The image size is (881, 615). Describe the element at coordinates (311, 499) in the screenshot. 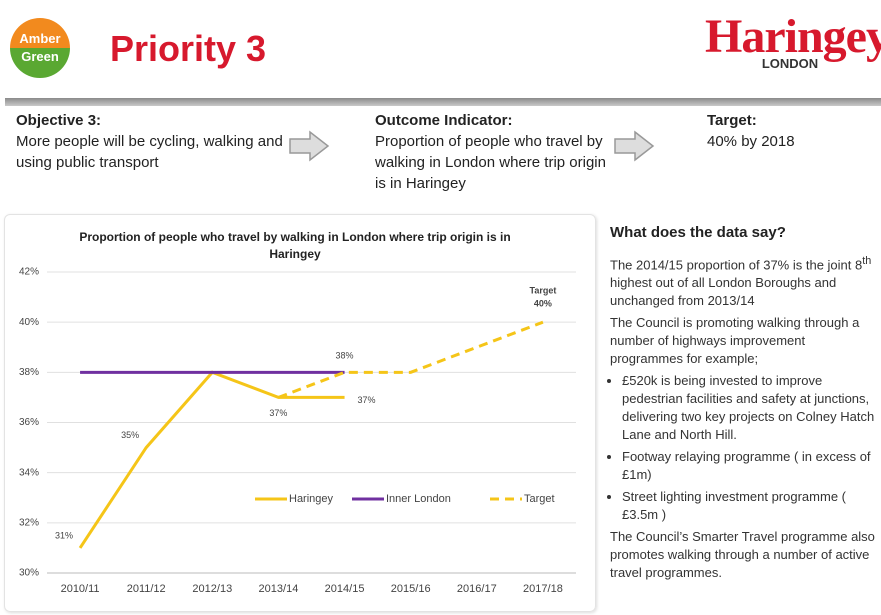

I see `legend-label: Haringey` at that location.